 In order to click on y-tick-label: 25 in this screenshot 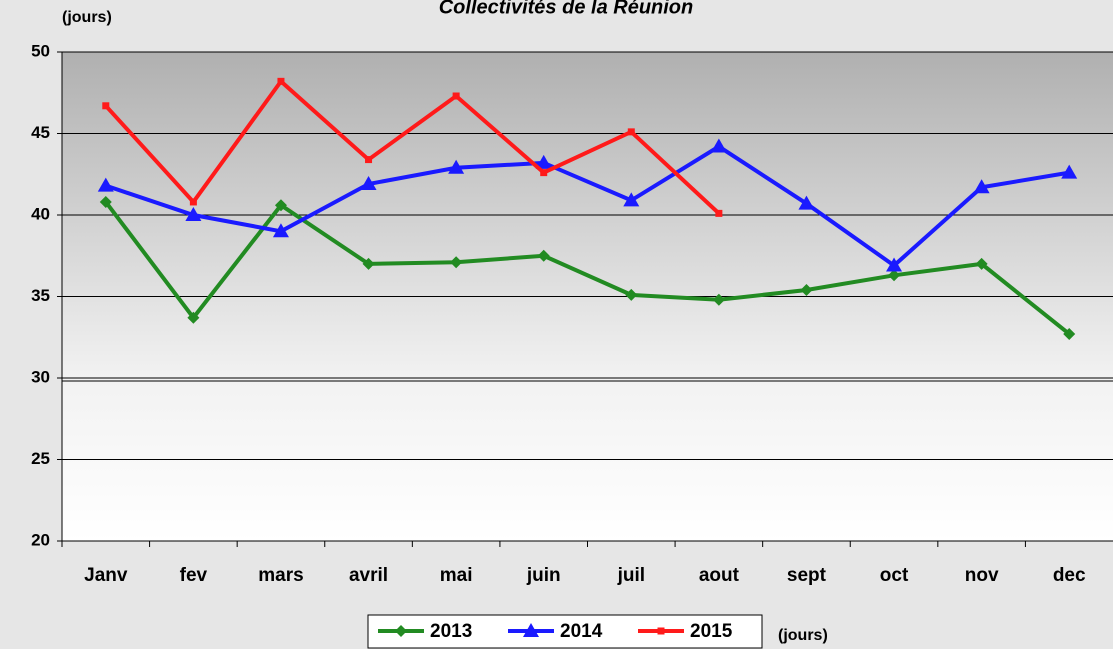, I will do `click(40, 458)`.